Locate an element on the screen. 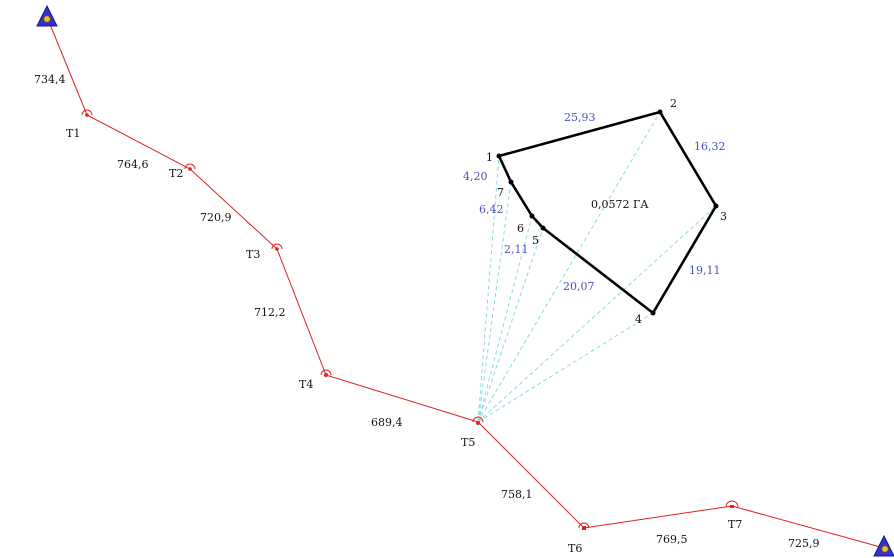 The width and height of the screenshot is (894, 558). vertex-label-2: 2 is located at coordinates (673, 103).